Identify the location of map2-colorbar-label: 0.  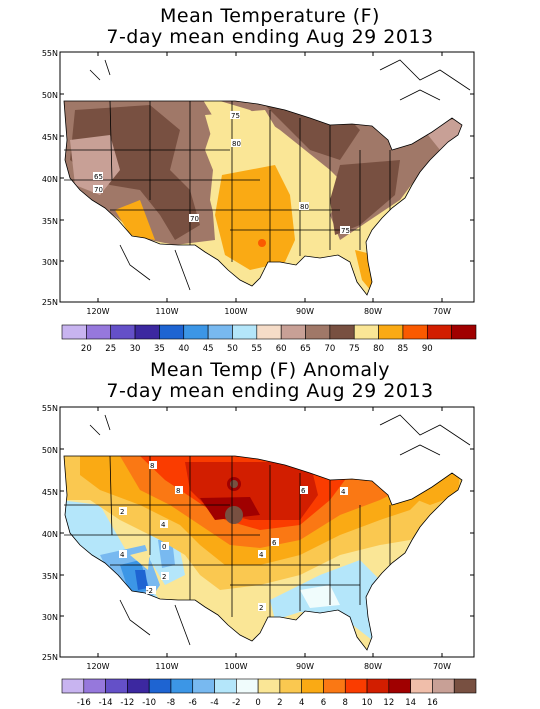
(257, 703).